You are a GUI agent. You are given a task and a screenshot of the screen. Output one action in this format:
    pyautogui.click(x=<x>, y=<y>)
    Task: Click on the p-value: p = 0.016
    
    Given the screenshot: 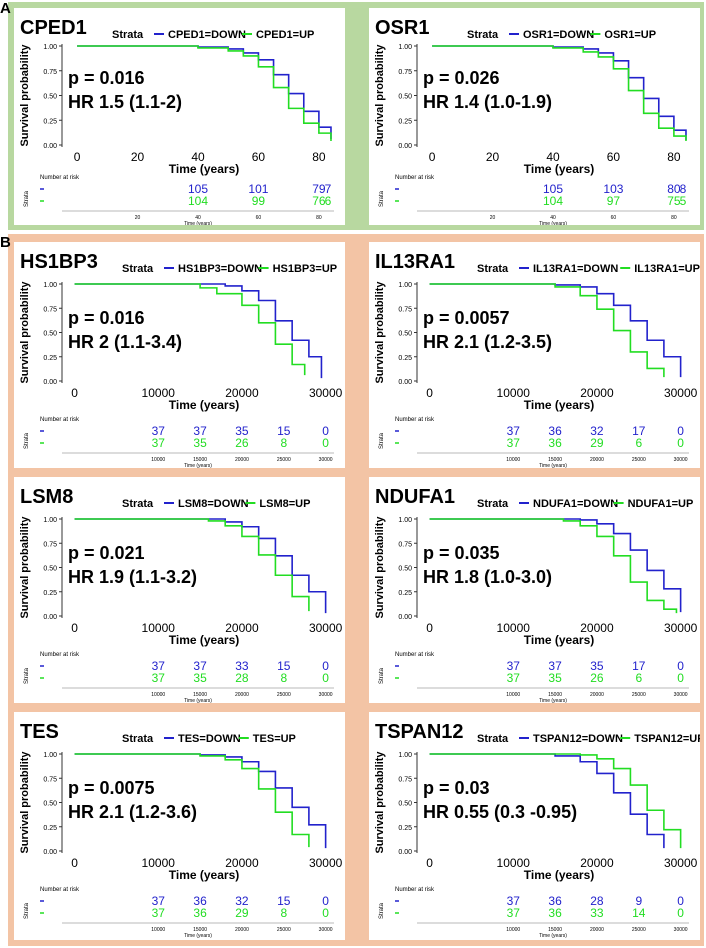 What is the action you would take?
    pyautogui.click(x=106, y=78)
    